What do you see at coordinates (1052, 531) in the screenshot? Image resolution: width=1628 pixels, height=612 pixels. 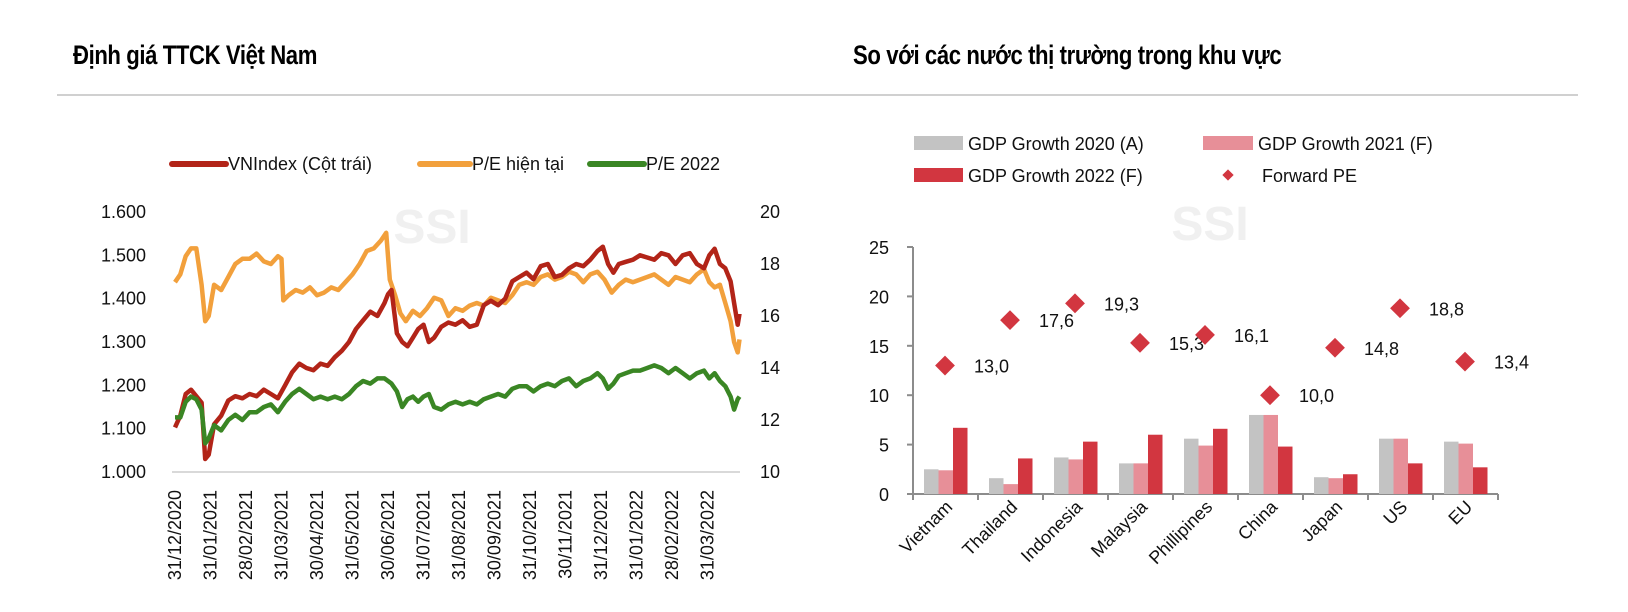 I see `country-label: Indonesia` at bounding box center [1052, 531].